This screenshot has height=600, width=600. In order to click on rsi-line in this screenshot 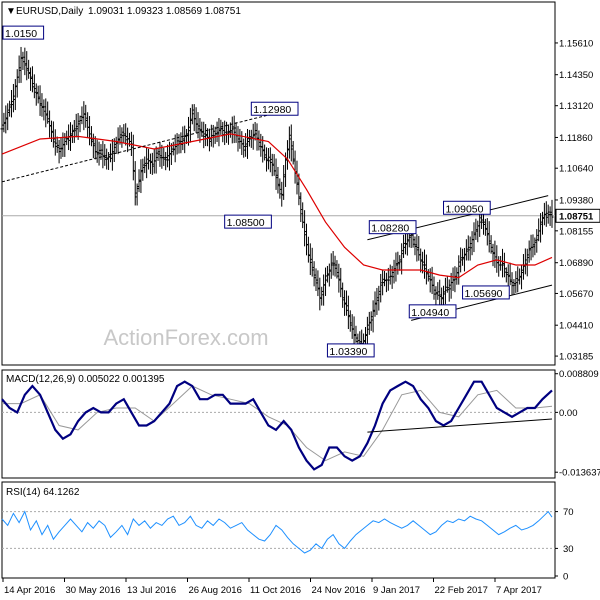, I will do `click(277, 532)`.